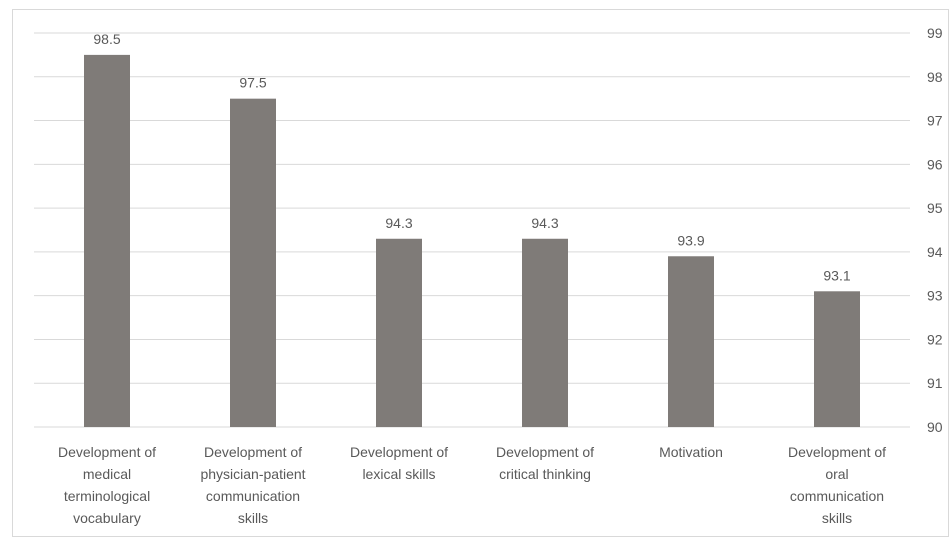  What do you see at coordinates (935, 230) in the screenshot?
I see `y-axis-ticks: 90 91 92 93 94 95 96 97 98 99` at bounding box center [935, 230].